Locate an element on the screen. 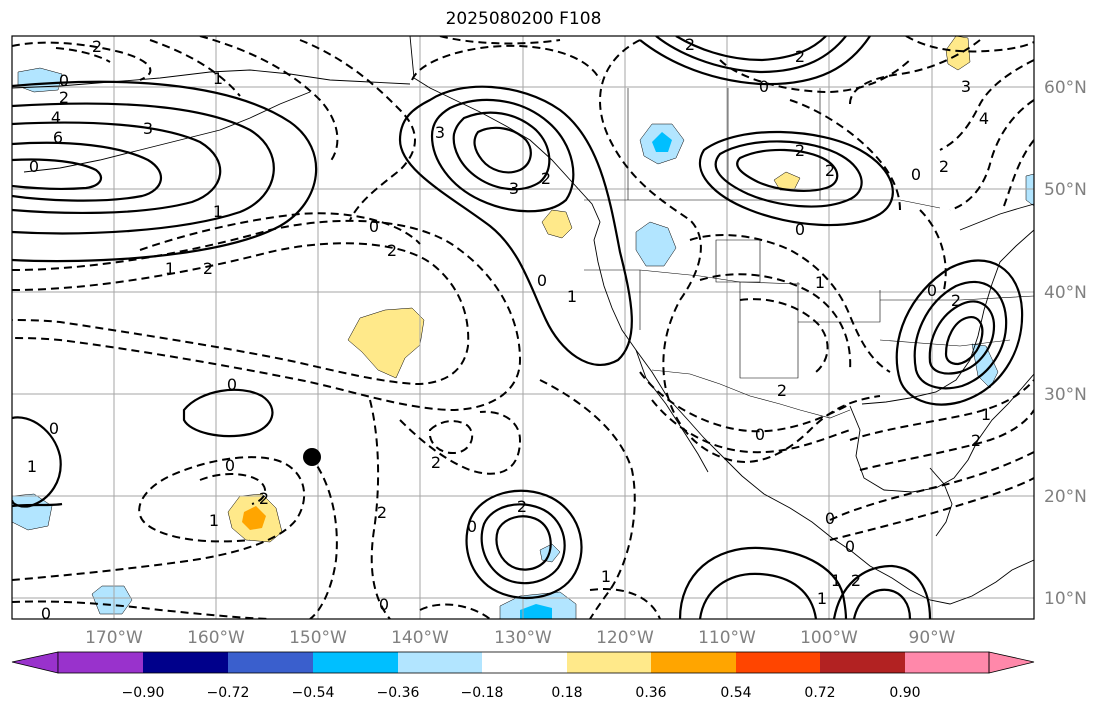  contour-label: 6 is located at coordinates (58, 137).